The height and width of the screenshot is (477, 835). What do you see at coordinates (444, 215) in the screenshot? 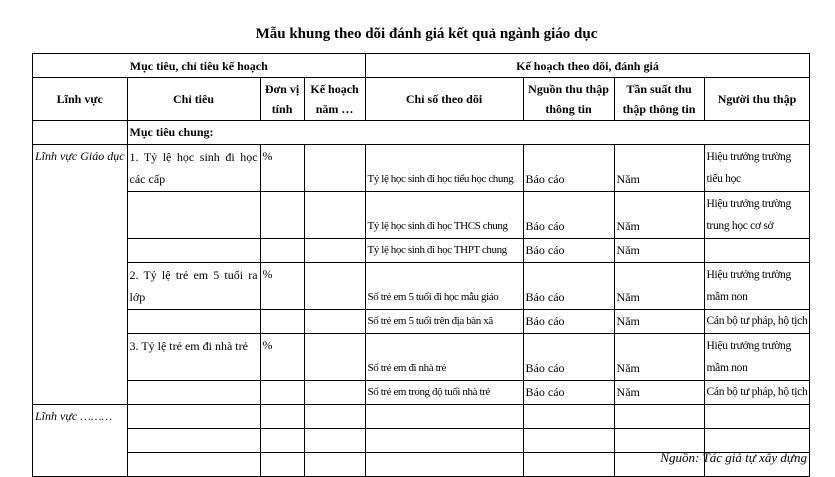
I see `indicator-cell: Tỷ lệ học sinh đi học THCS chung` at bounding box center [444, 215].